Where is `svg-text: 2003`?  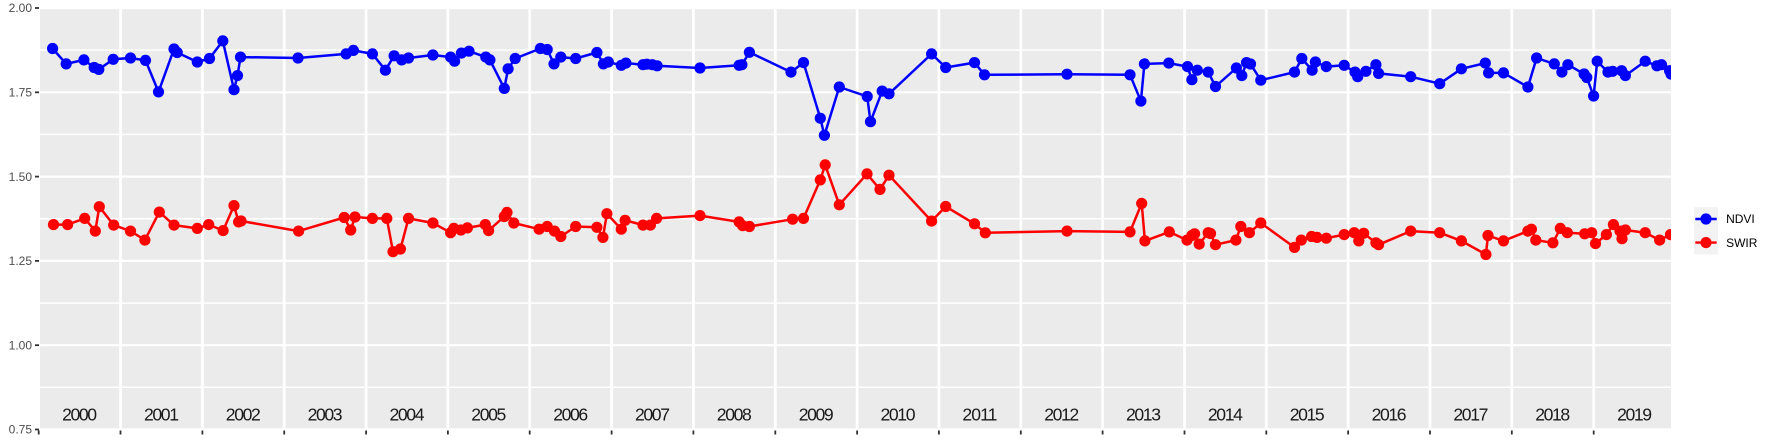
svg-text: 2003 is located at coordinates (325, 415).